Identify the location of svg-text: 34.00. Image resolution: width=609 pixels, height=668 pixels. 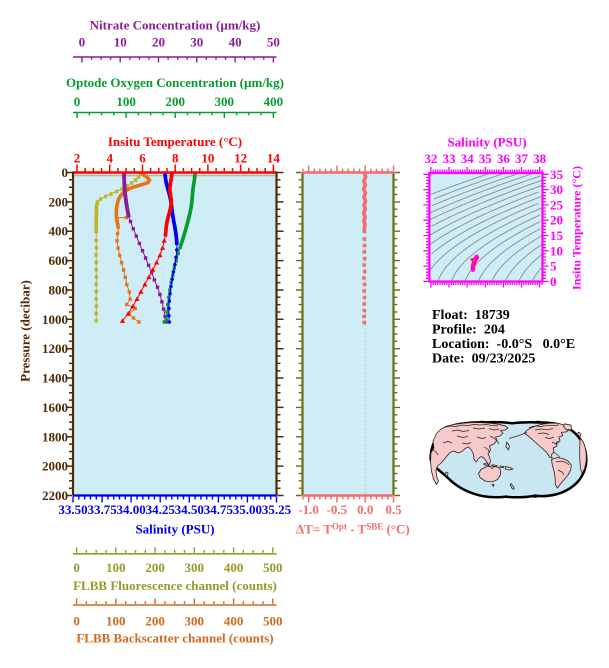
(130, 509).